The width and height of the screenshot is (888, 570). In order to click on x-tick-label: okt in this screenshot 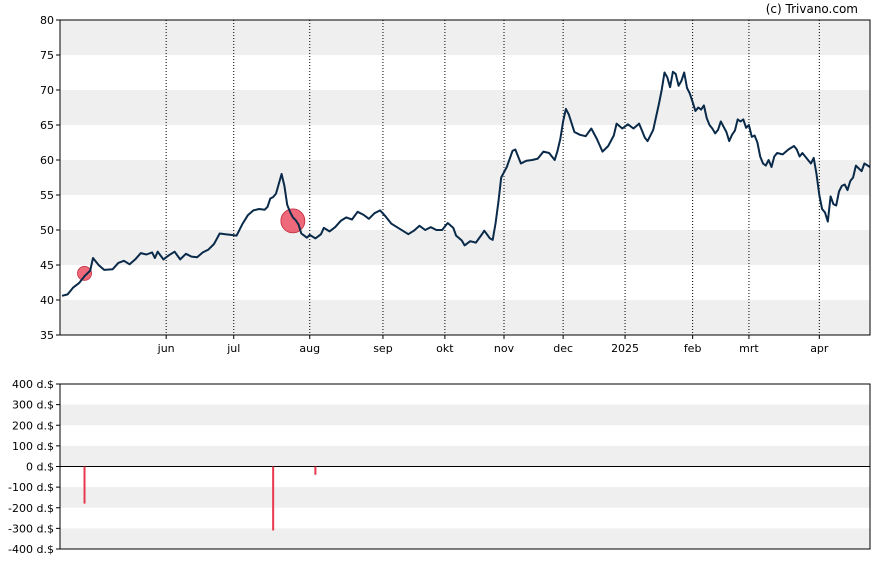, I will do `click(445, 348)`.